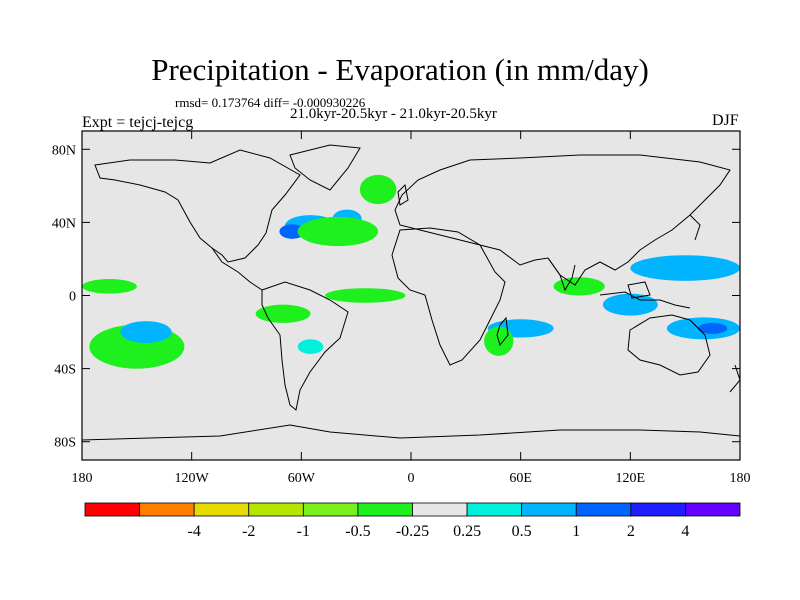 The height and width of the screenshot is (600, 800). Describe the element at coordinates (685, 268) in the screenshot. I see `anomaly-west-pacific-positive` at that location.